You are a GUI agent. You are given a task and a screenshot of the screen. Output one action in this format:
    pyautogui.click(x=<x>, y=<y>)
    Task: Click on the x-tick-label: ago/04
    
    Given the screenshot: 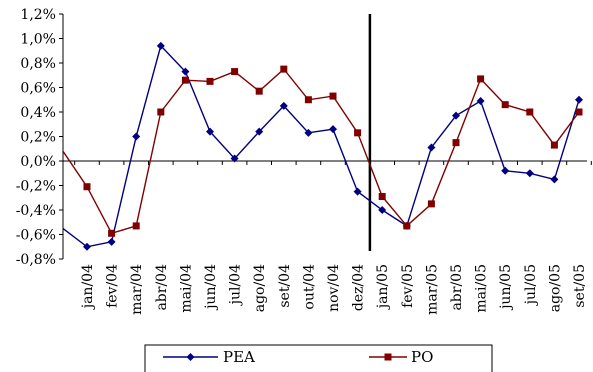 What is the action you would take?
    pyautogui.click(x=260, y=288)
    